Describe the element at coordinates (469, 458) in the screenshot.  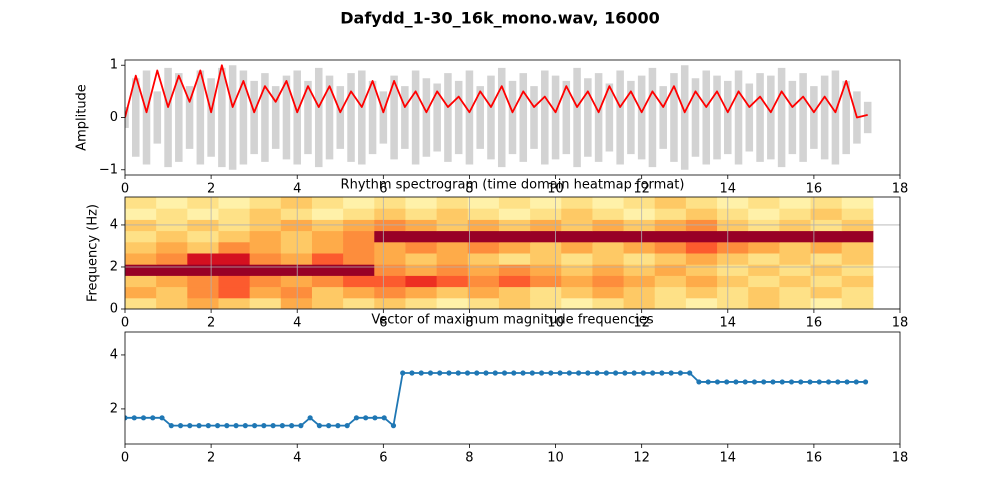
I see `x-tick-label: 8` at that location.